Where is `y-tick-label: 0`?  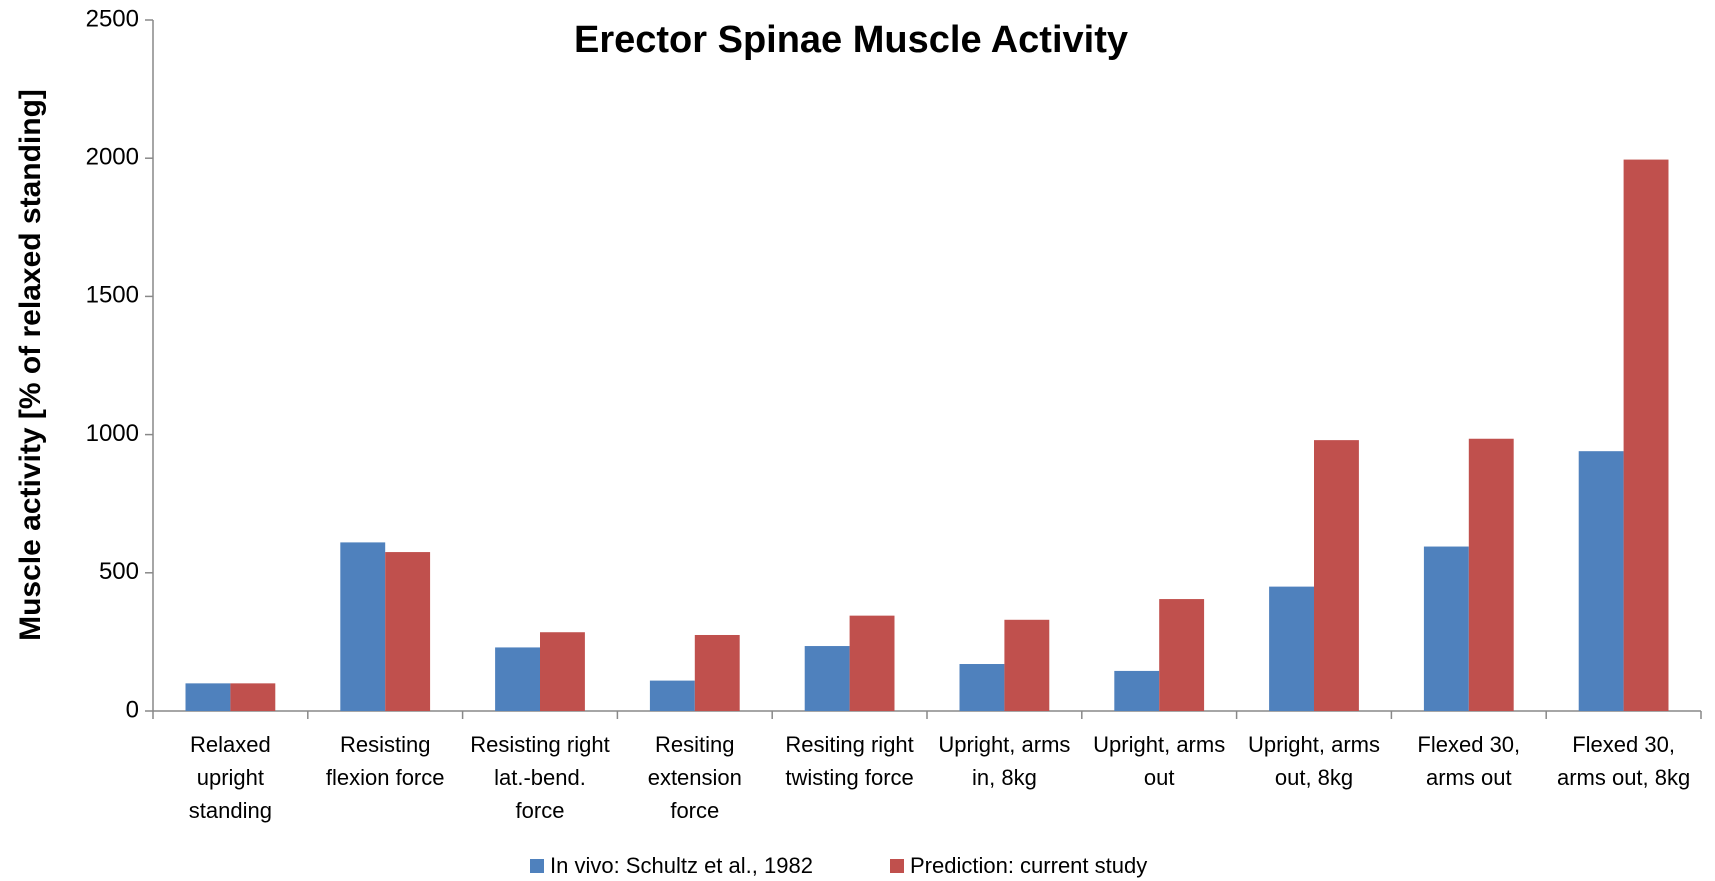
y-tick-label: 0 is located at coordinates (132, 709).